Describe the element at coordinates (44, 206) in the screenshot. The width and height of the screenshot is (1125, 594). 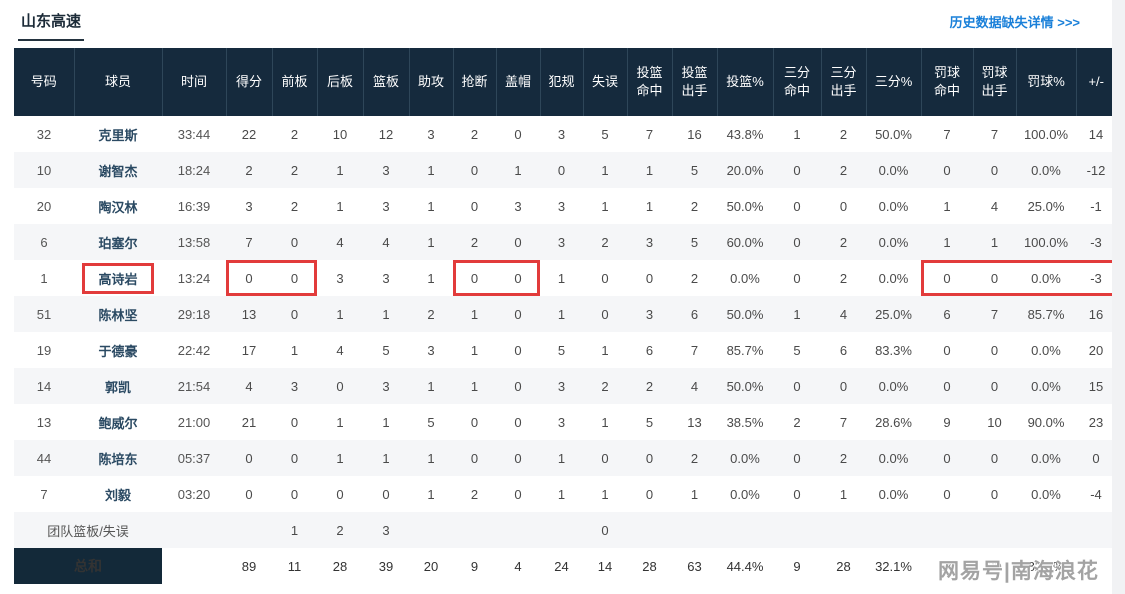
I see `jersey-number: 20` at that location.